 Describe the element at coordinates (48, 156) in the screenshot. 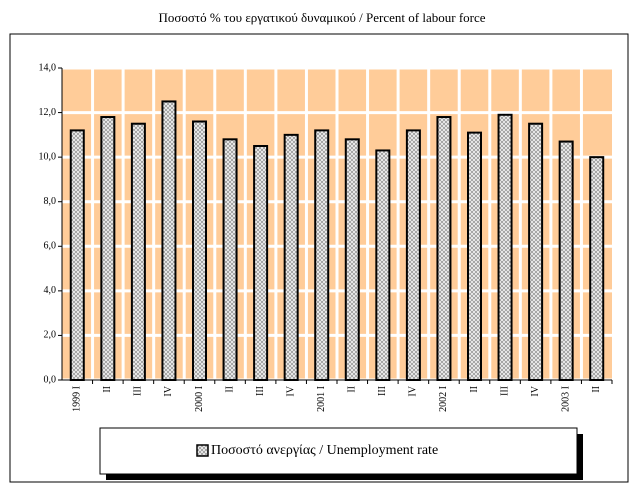

I see `y-tick-label: 10,0` at that location.